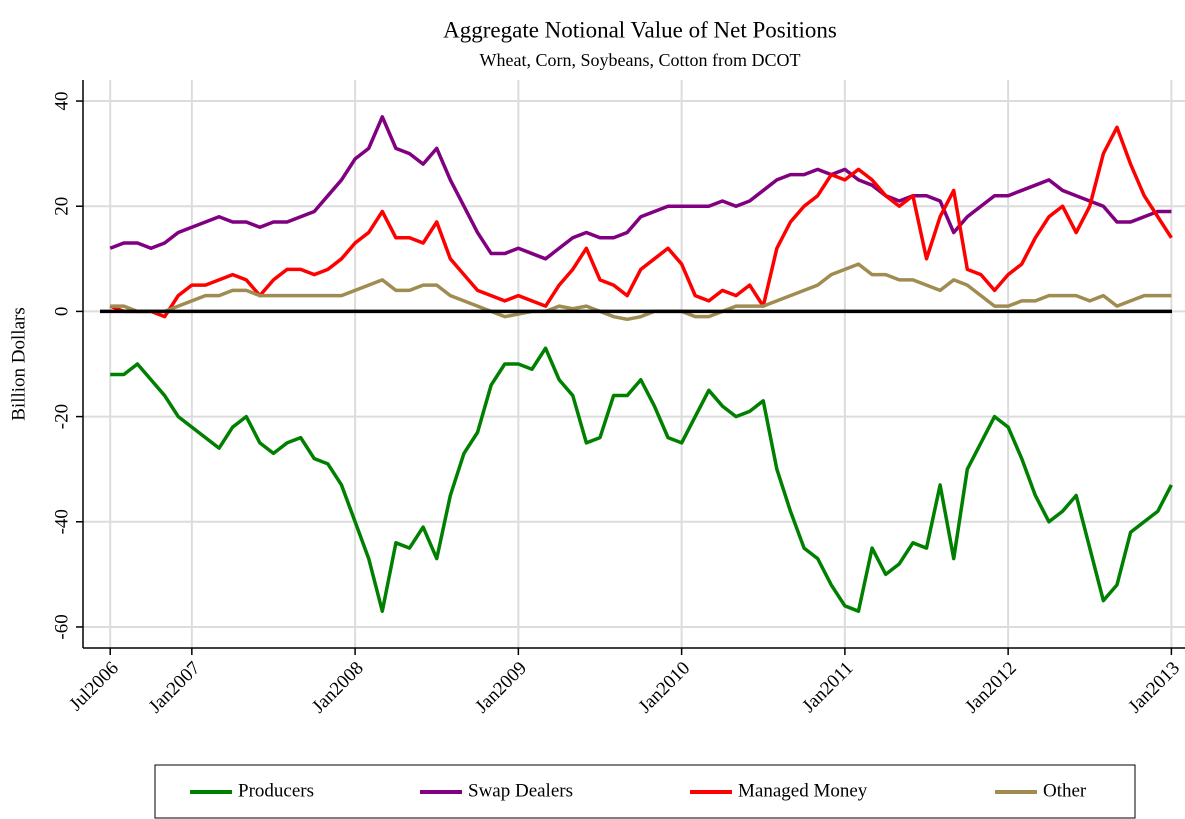 This screenshot has height=819, width=1185. What do you see at coordinates (991, 688) in the screenshot?
I see `x-tick-label: Jan2012` at bounding box center [991, 688].